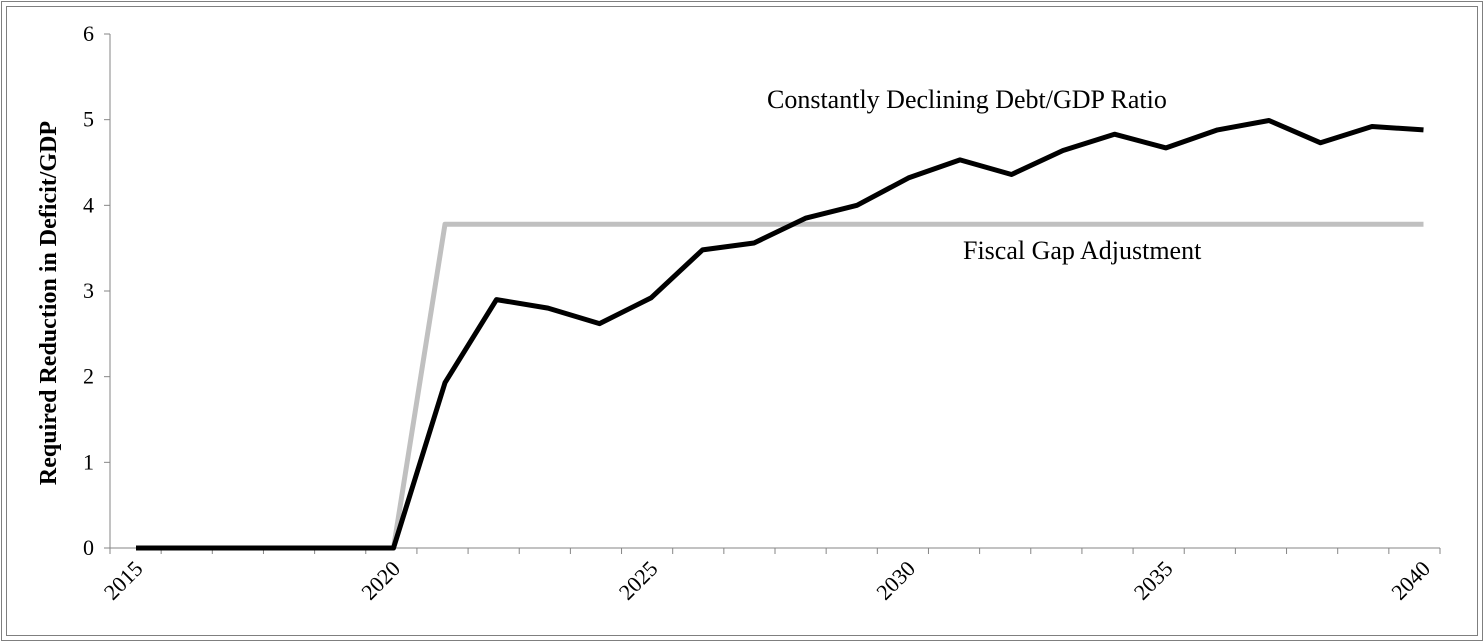 This screenshot has height=642, width=1484. Describe the element at coordinates (88, 376) in the screenshot. I see `y-tick-label: 2` at that location.